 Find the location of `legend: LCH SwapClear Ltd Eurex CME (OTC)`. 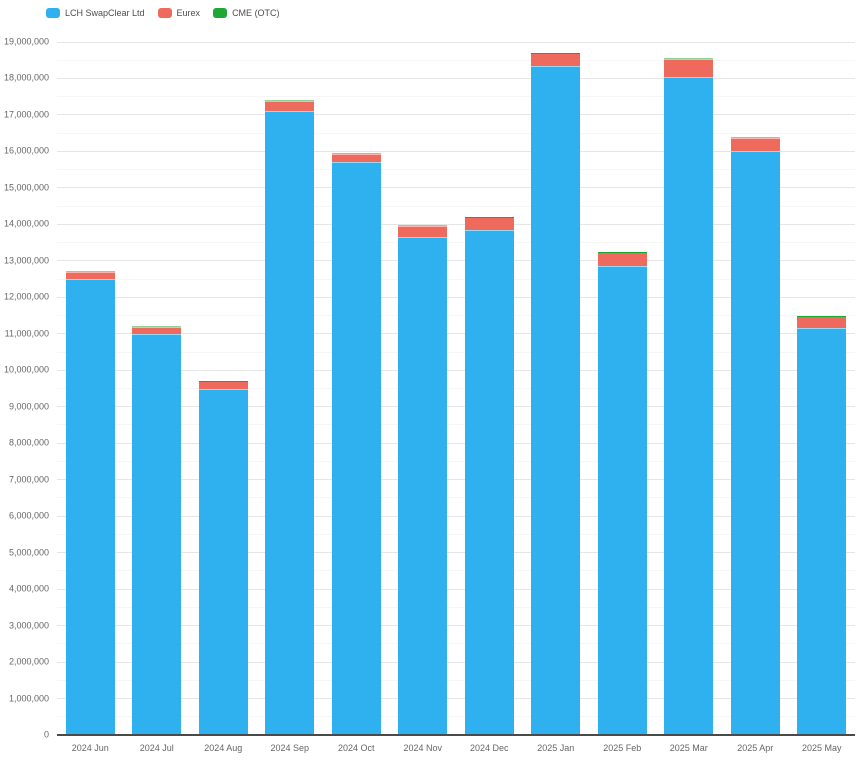

legend: LCH SwapClear Ltd Eurex CME (OTC) is located at coordinates (163, 13).